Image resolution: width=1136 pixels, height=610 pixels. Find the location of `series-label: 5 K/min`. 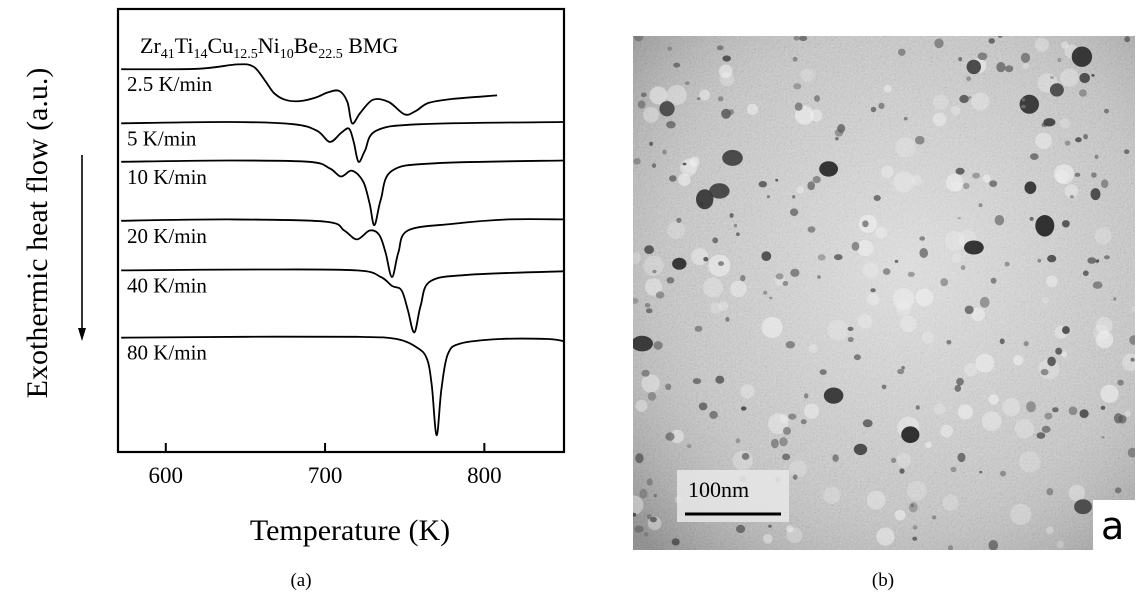

series-label: 5 K/min is located at coordinates (162, 138).